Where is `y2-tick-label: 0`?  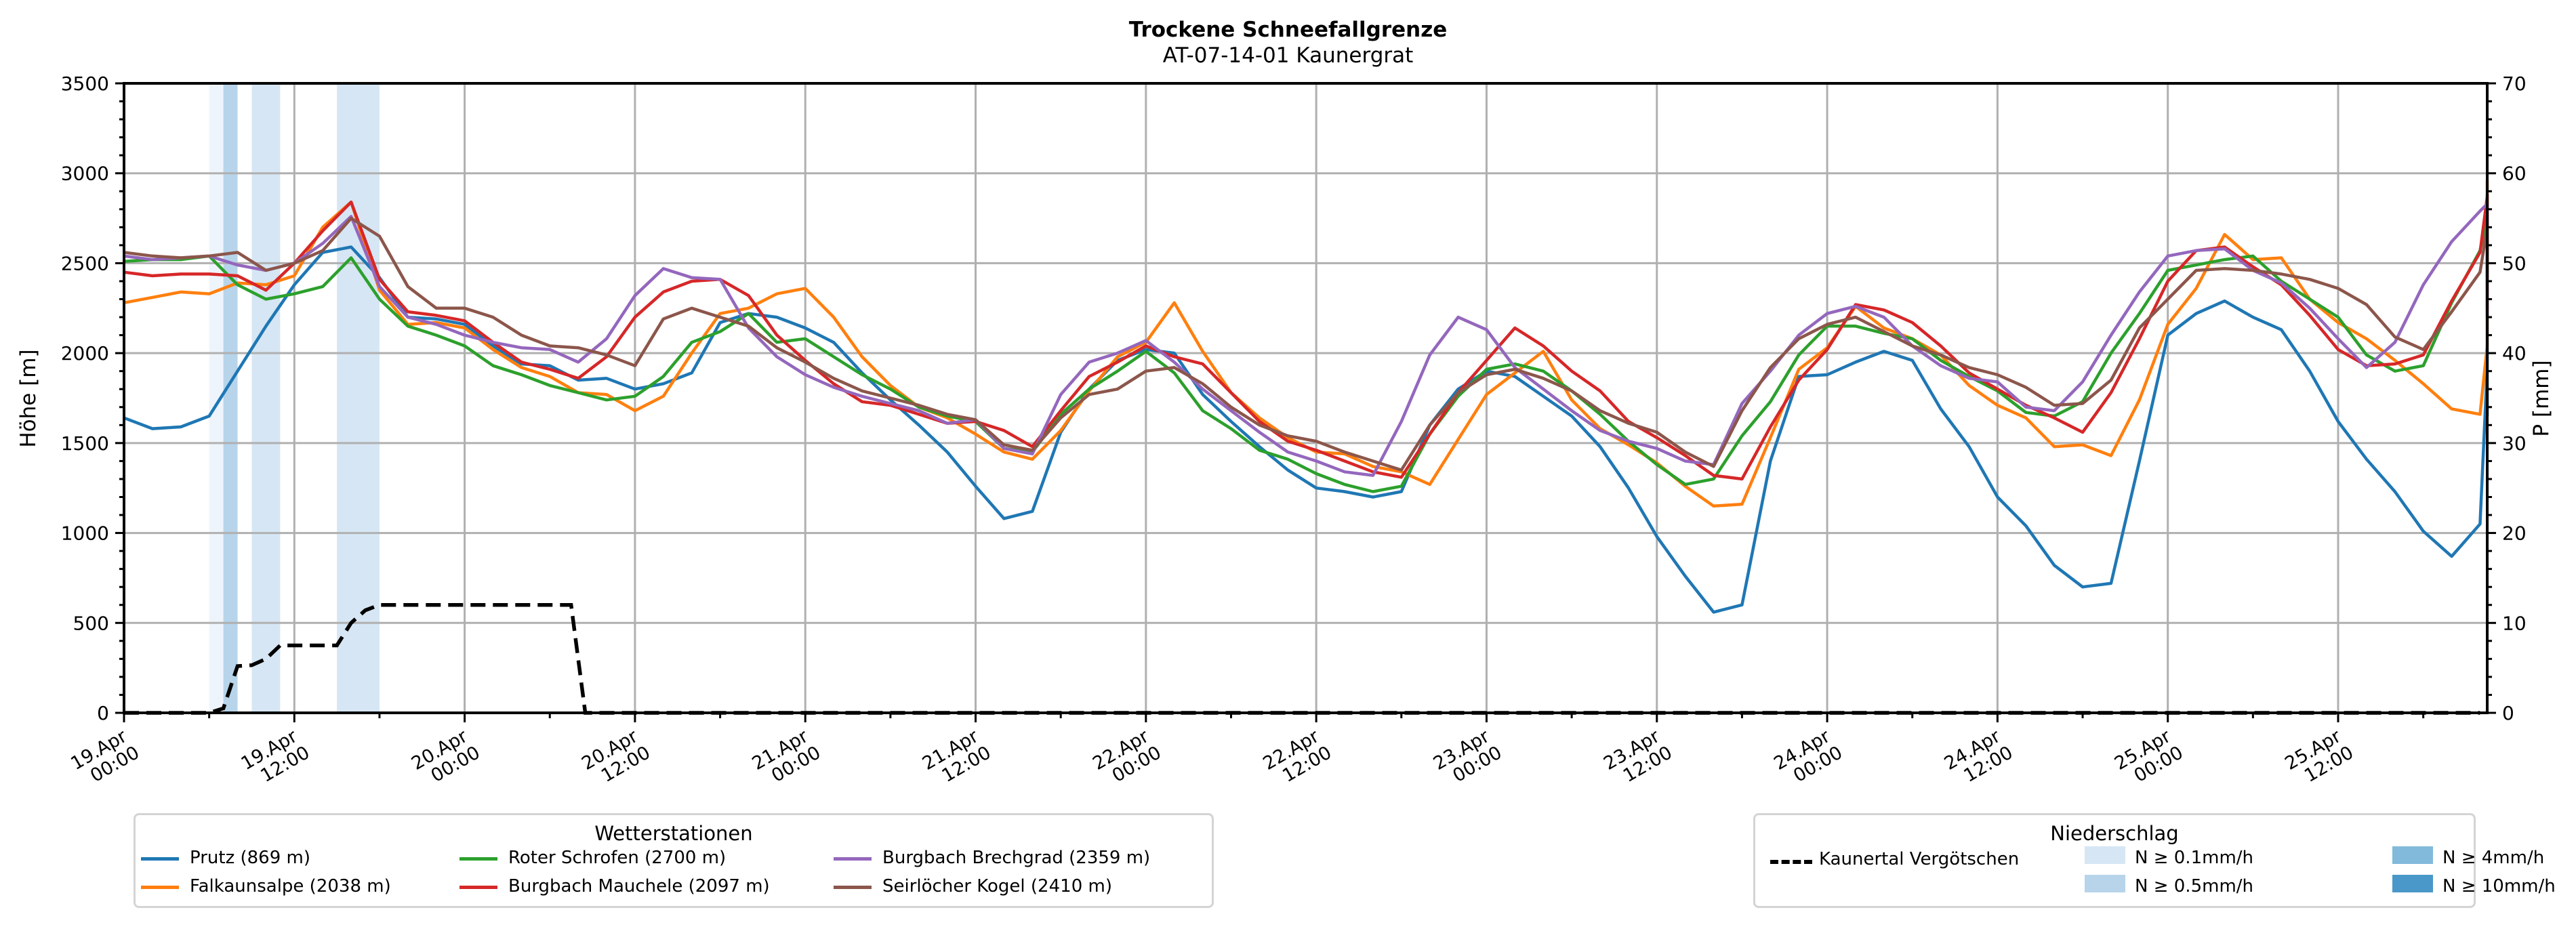 y2-tick-label: 0 is located at coordinates (2508, 713).